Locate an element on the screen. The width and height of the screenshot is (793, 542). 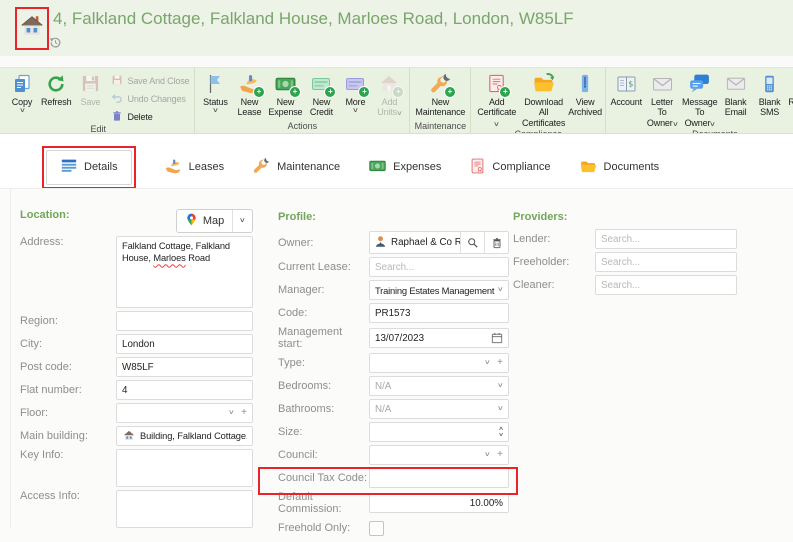
postcode-input is located at coordinates (184, 367).